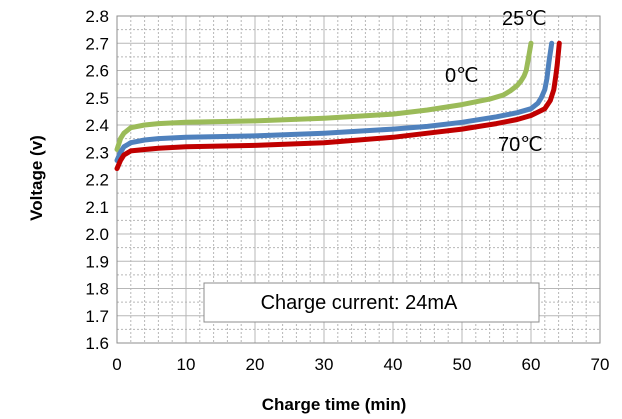 This screenshot has width=622, height=419. Describe the element at coordinates (97, 43) in the screenshot. I see `y-tick-label: 2.7` at that location.